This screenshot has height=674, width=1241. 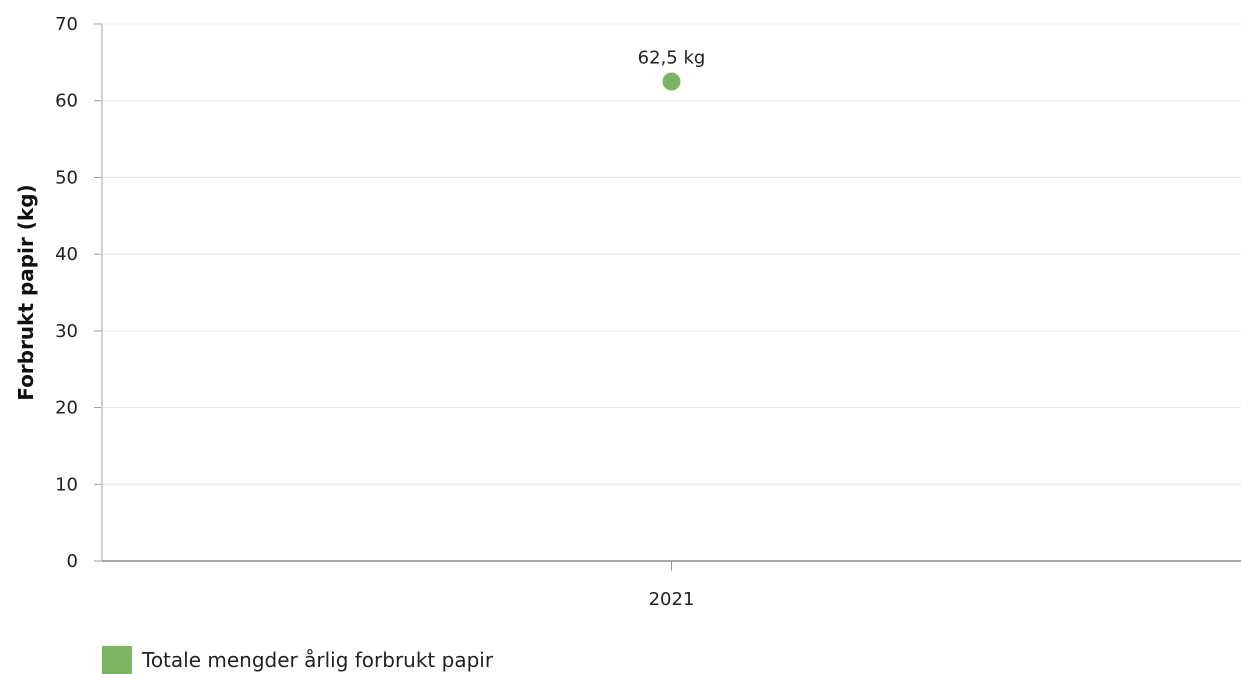 I want to click on y-tick-label: 0, so click(x=72, y=561).